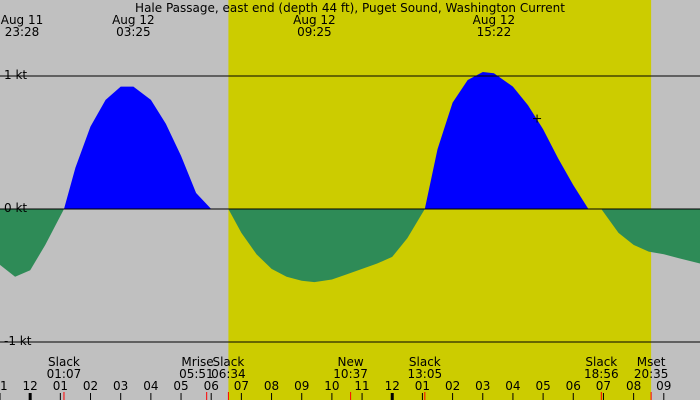 The height and width of the screenshot is (400, 700). Describe the element at coordinates (651, 362) in the screenshot. I see `event-label: Mset` at that location.